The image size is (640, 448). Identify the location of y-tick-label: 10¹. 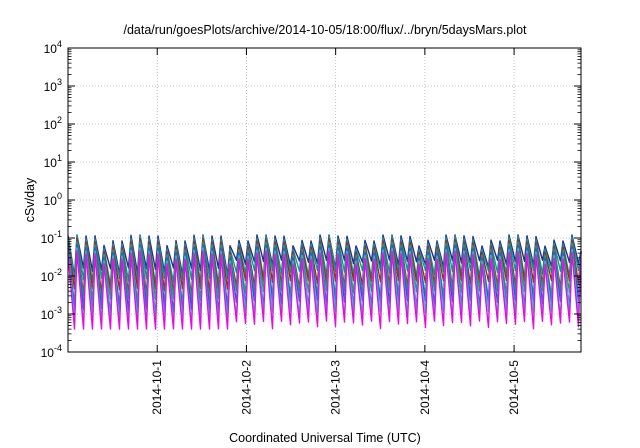
(53, 161).